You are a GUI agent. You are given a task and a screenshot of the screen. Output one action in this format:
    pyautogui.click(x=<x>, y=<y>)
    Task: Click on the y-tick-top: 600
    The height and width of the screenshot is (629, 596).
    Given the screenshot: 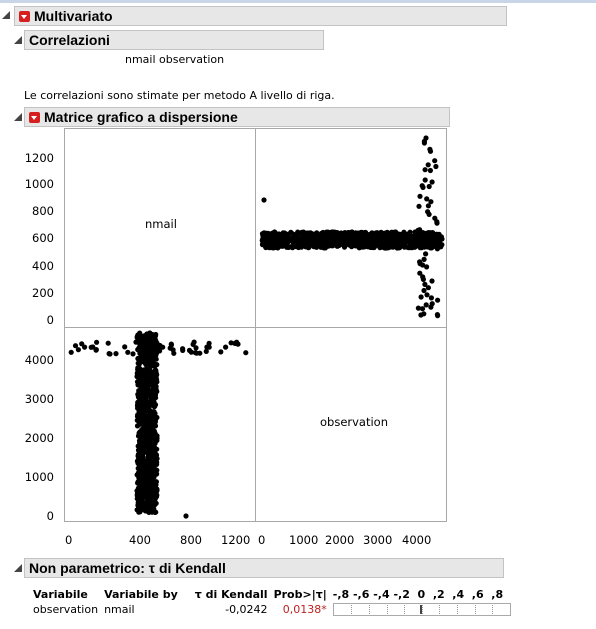 What is the action you would take?
    pyautogui.click(x=43, y=238)
    